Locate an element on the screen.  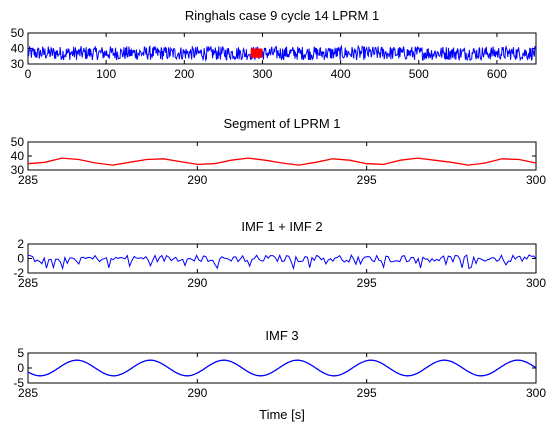
highlighted-segment is located at coordinates (256, 53).